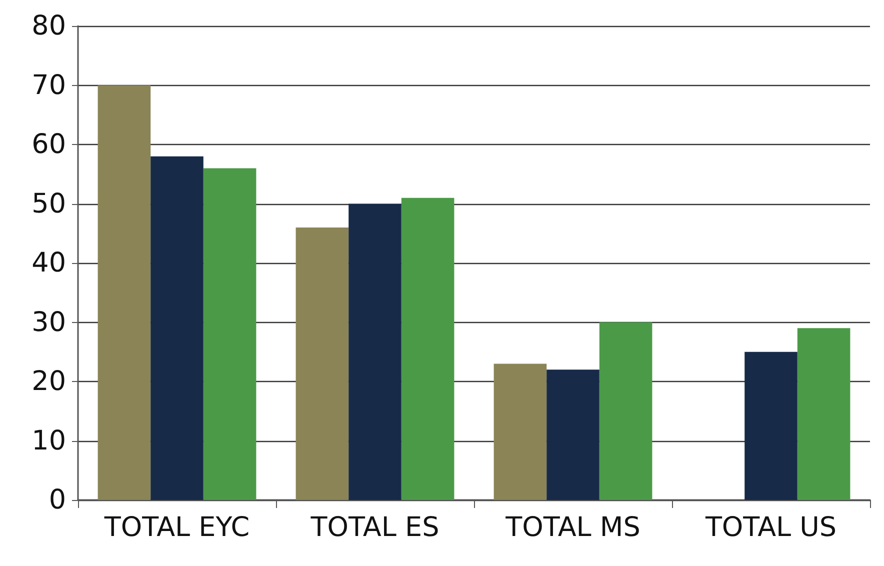  I want to click on y-tick-label: 40, so click(49, 263).